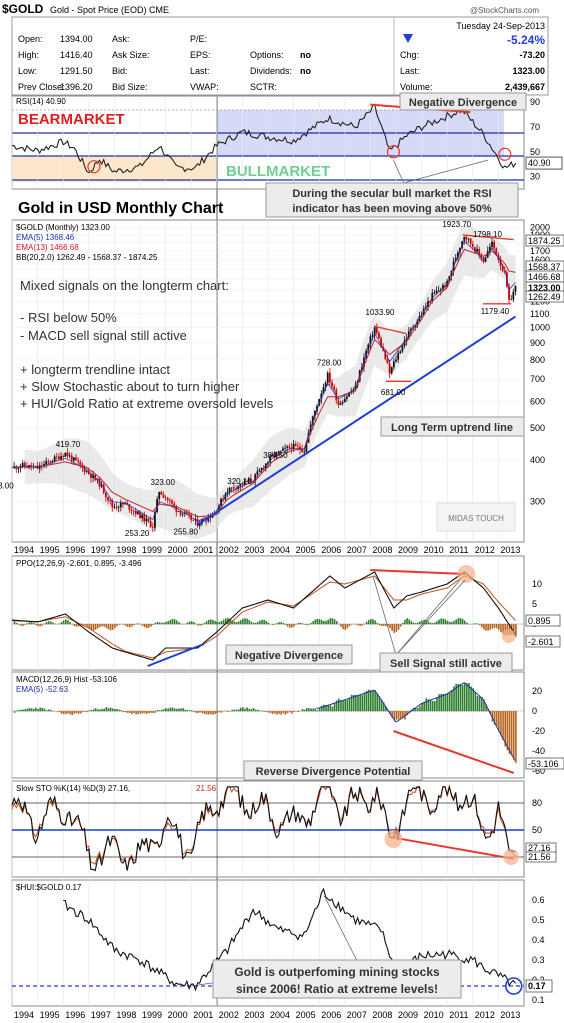 This screenshot has width=564, height=1023. What do you see at coordinates (538, 771) in the screenshot?
I see `macd-tick-label: -60` at bounding box center [538, 771].